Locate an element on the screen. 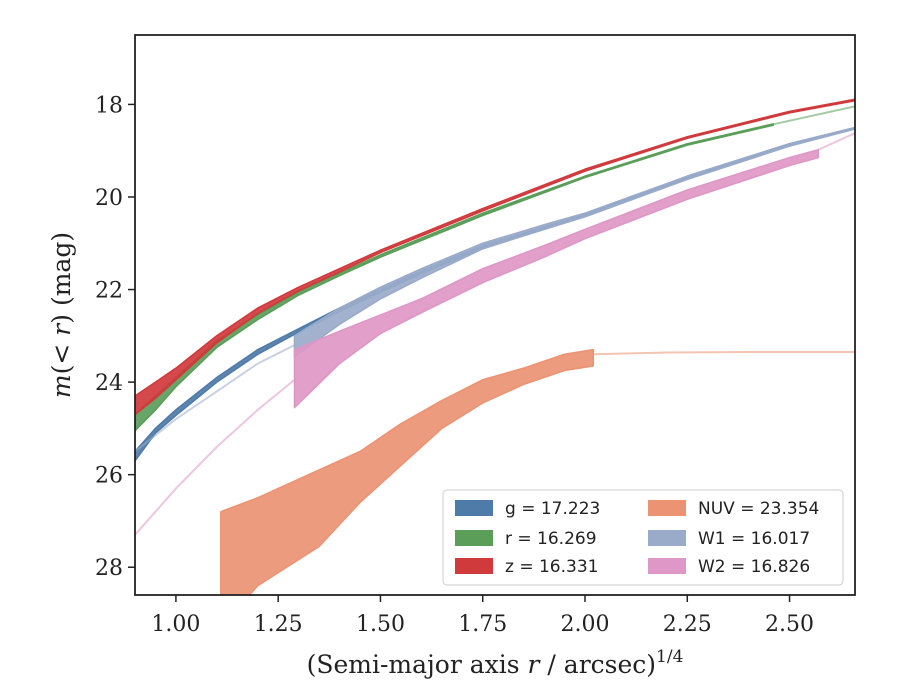 The width and height of the screenshot is (900, 700). y-axis-ticks: 18 20 22 24 26 28 is located at coordinates (115, 337).